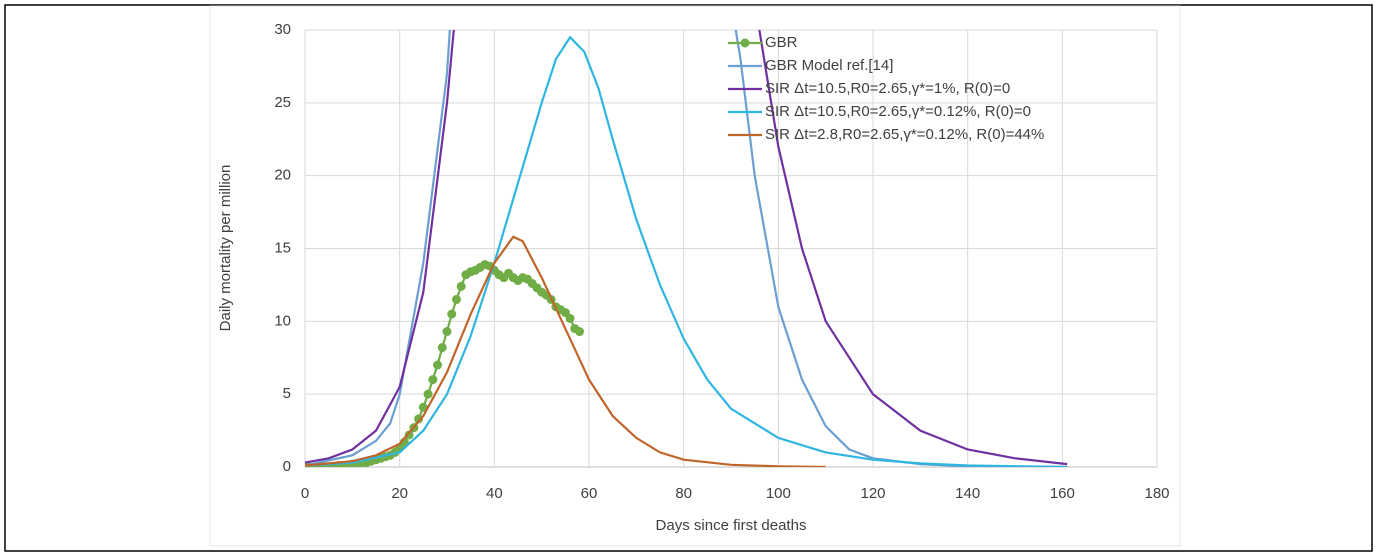  I want to click on y-tick-label: 10, so click(282, 320).